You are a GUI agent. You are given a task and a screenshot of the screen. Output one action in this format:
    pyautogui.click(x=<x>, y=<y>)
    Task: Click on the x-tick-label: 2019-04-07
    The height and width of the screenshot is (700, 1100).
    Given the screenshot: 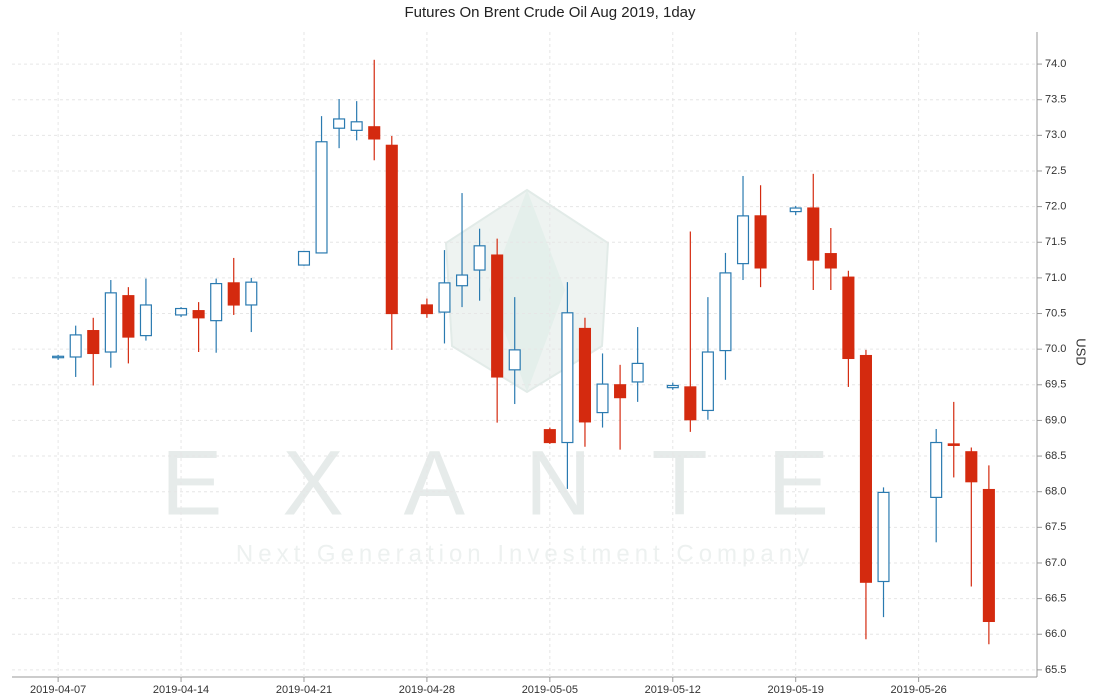 What is the action you would take?
    pyautogui.click(x=58, y=690)
    